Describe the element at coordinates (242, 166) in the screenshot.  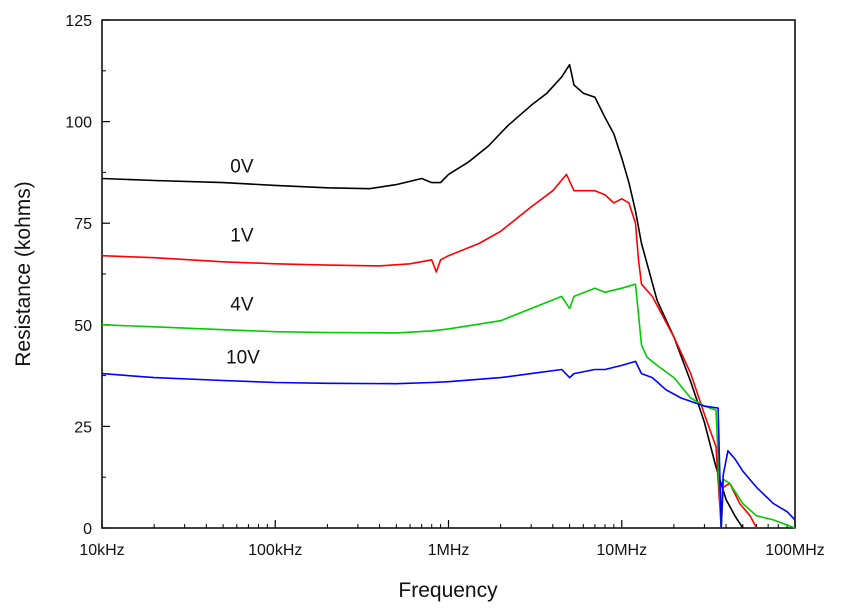
I see `series-label-0v: 0V` at that location.